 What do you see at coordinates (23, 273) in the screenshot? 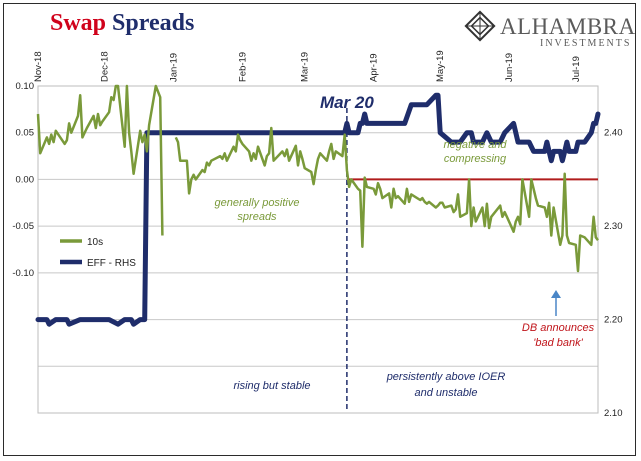
I see `left-tick-label: -0.10` at bounding box center [23, 273].